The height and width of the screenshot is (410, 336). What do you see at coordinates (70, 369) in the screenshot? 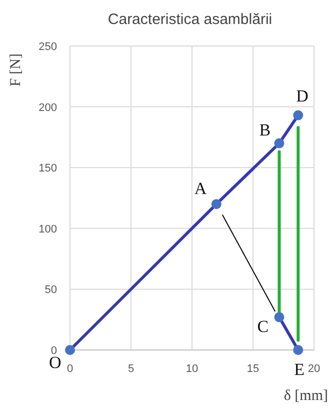
I see `x-tick-label: 0` at bounding box center [70, 369].